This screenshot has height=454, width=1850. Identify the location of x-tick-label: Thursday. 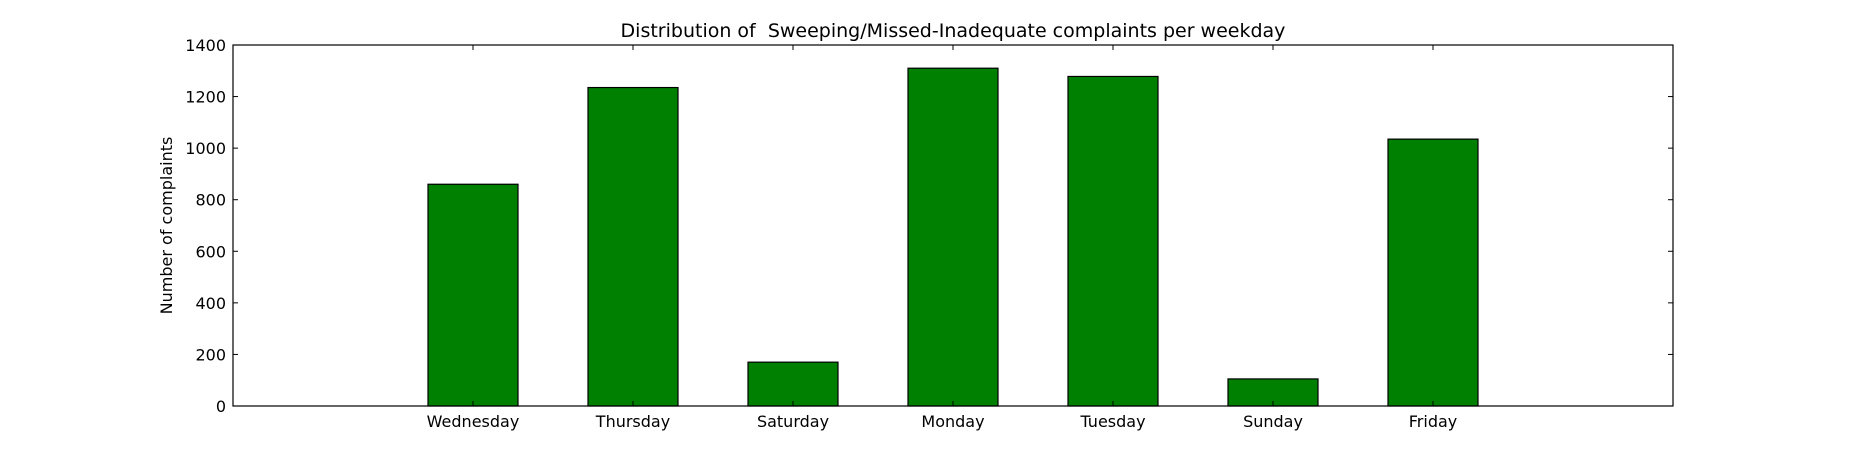
(632, 421).